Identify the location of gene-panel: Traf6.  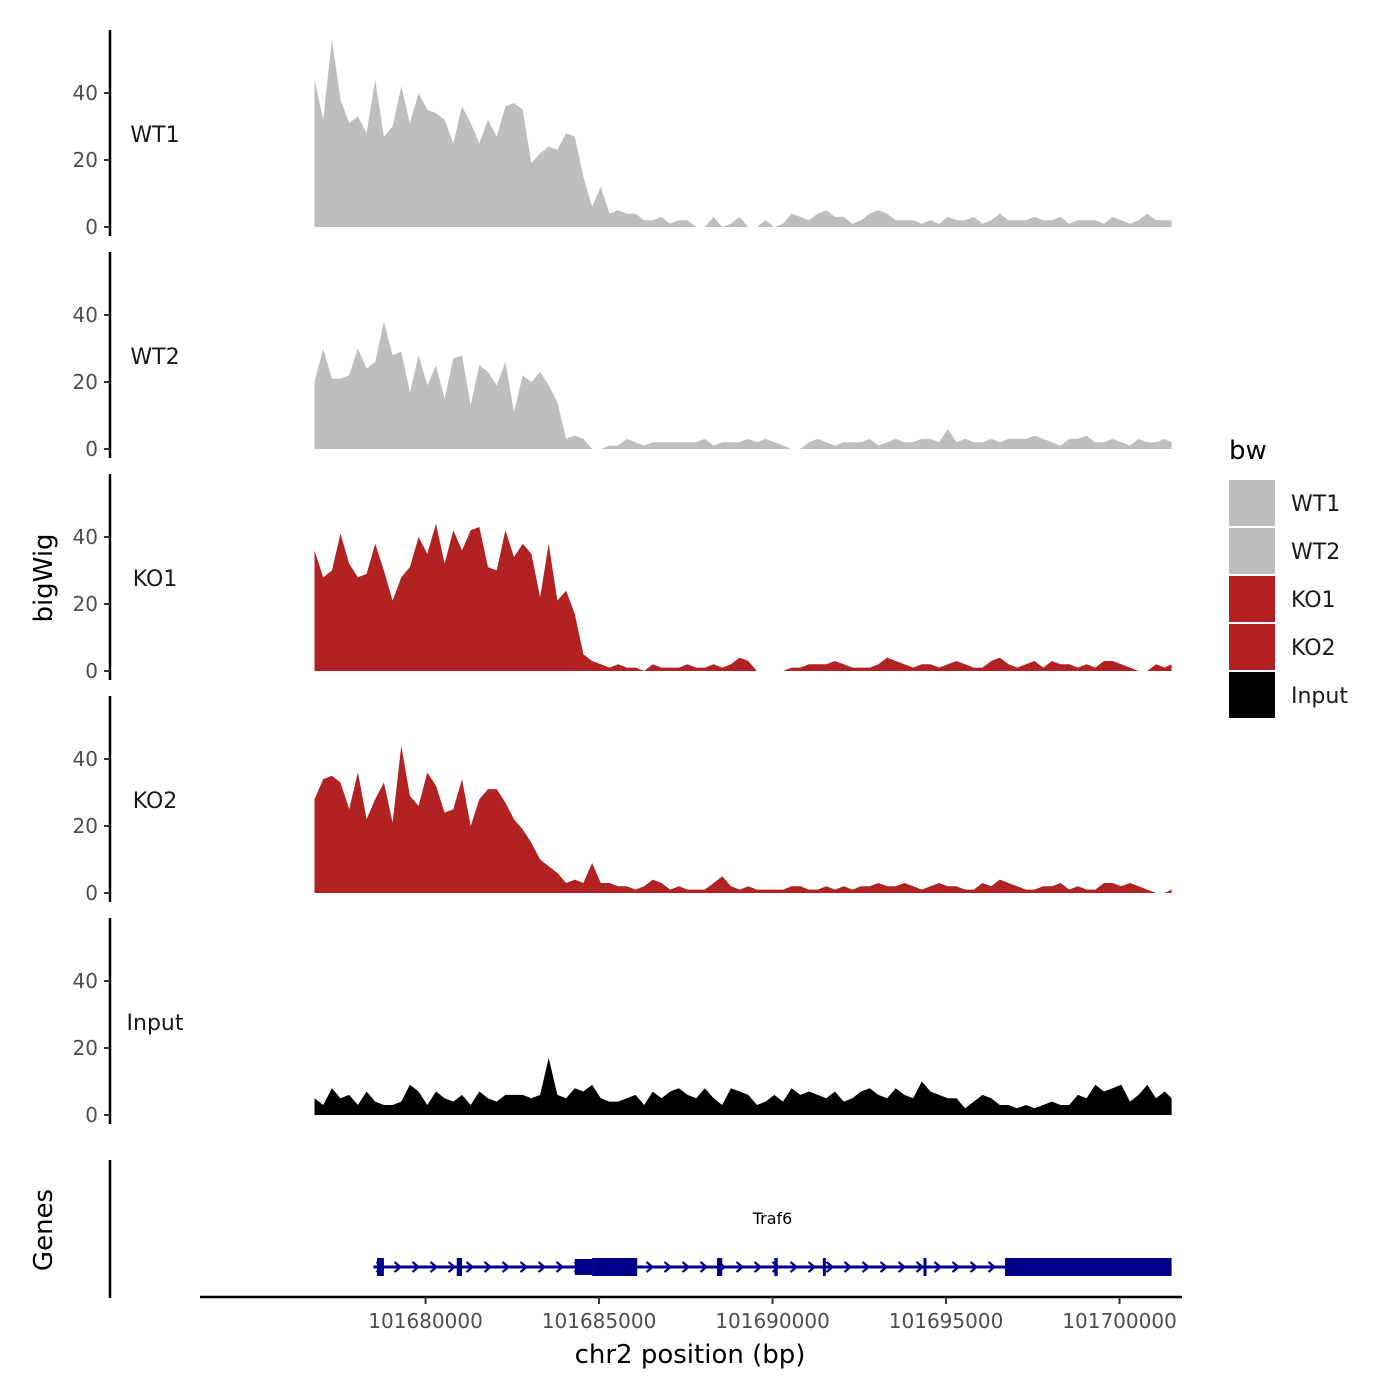
(640, 1229).